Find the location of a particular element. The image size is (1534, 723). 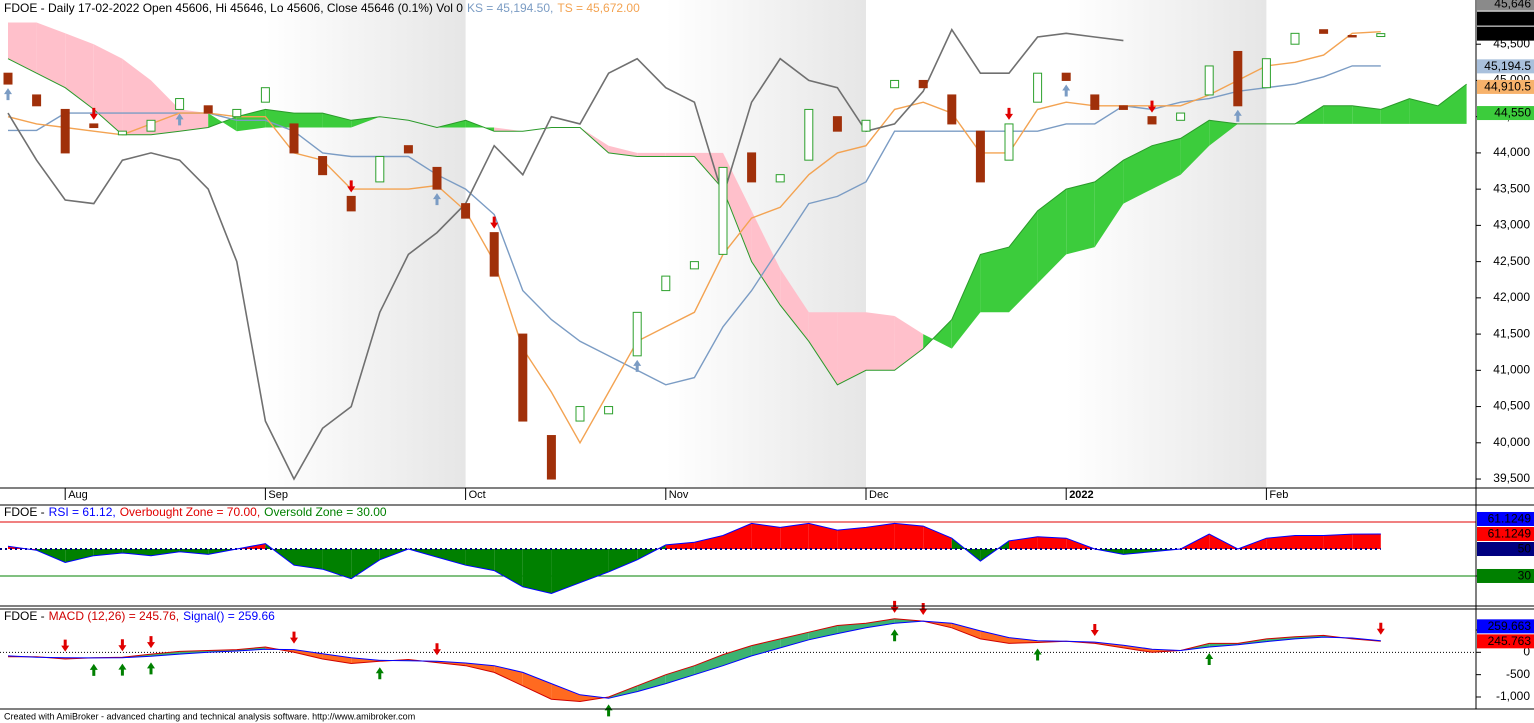

value-box-label: 50 is located at coordinates (1525, 549).